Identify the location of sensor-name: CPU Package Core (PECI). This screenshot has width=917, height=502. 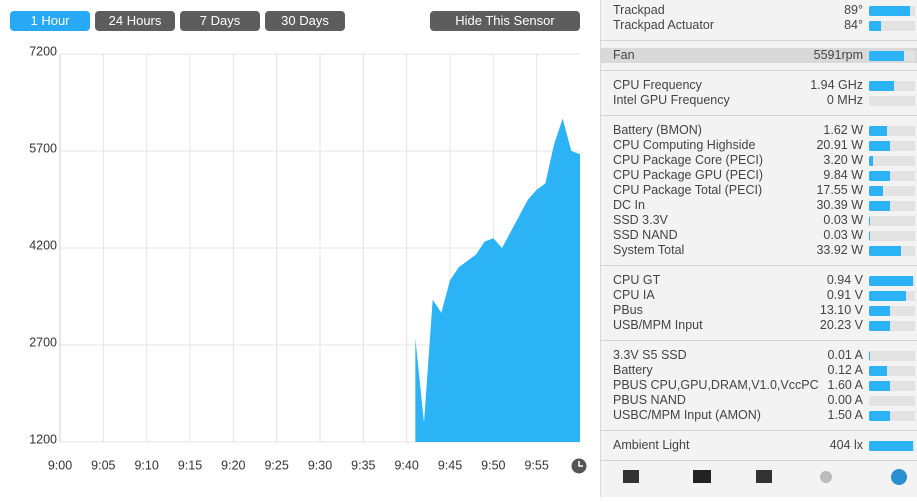
(688, 160).